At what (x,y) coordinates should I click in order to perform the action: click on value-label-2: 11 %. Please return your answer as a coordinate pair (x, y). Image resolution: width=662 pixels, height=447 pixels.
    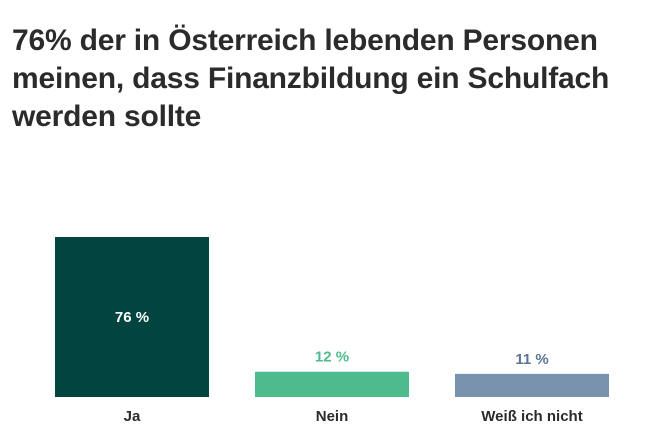
    Looking at the image, I should click on (531, 359).